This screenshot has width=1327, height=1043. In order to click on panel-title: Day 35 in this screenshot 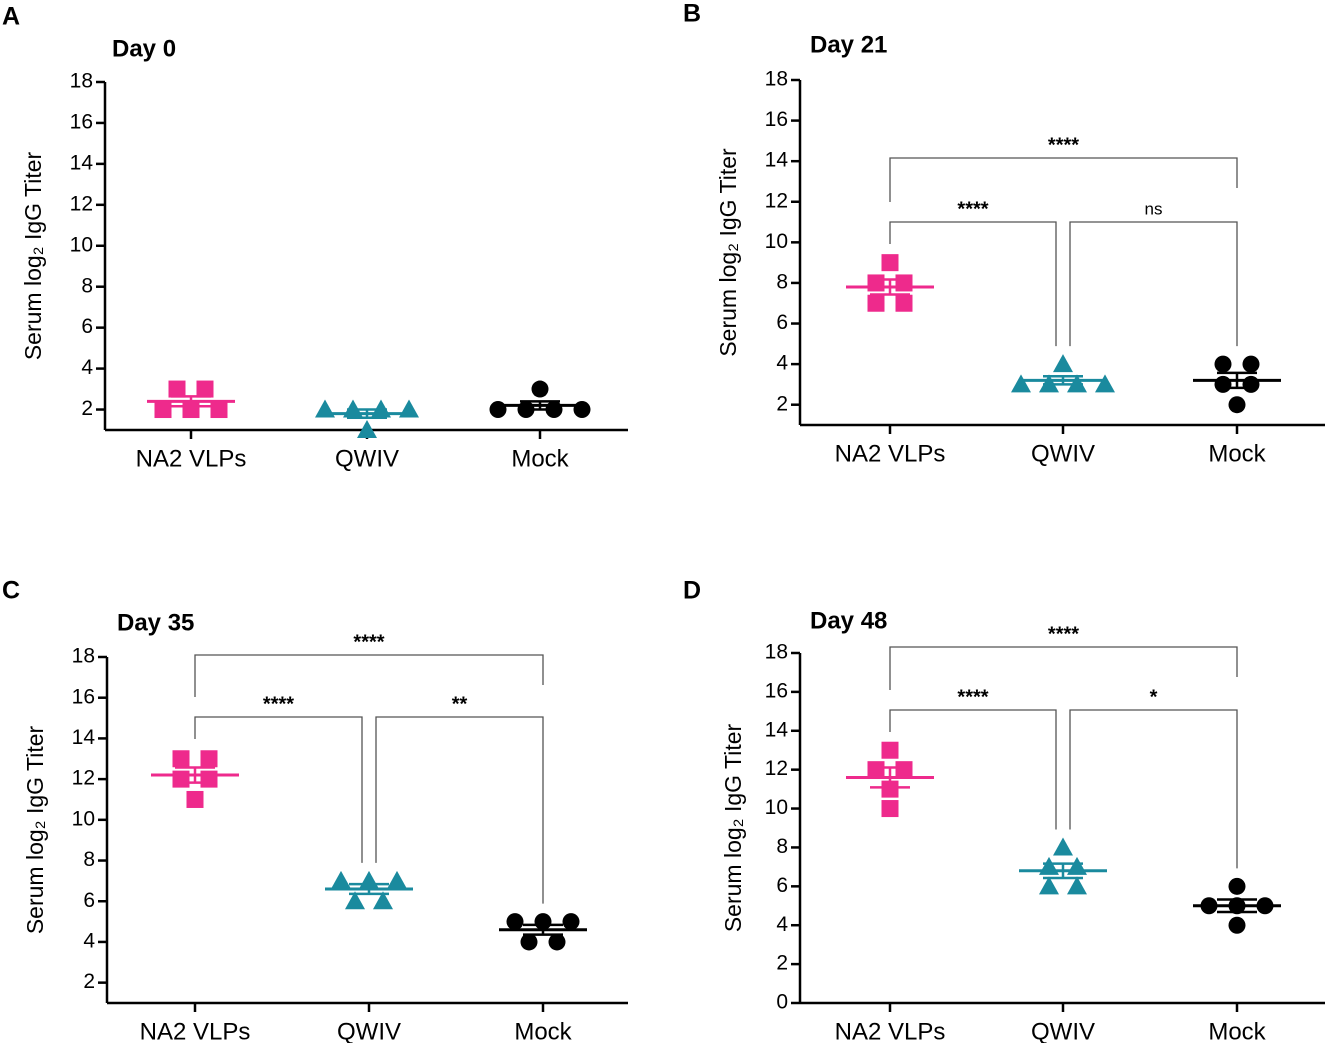, I will do `click(155, 622)`.